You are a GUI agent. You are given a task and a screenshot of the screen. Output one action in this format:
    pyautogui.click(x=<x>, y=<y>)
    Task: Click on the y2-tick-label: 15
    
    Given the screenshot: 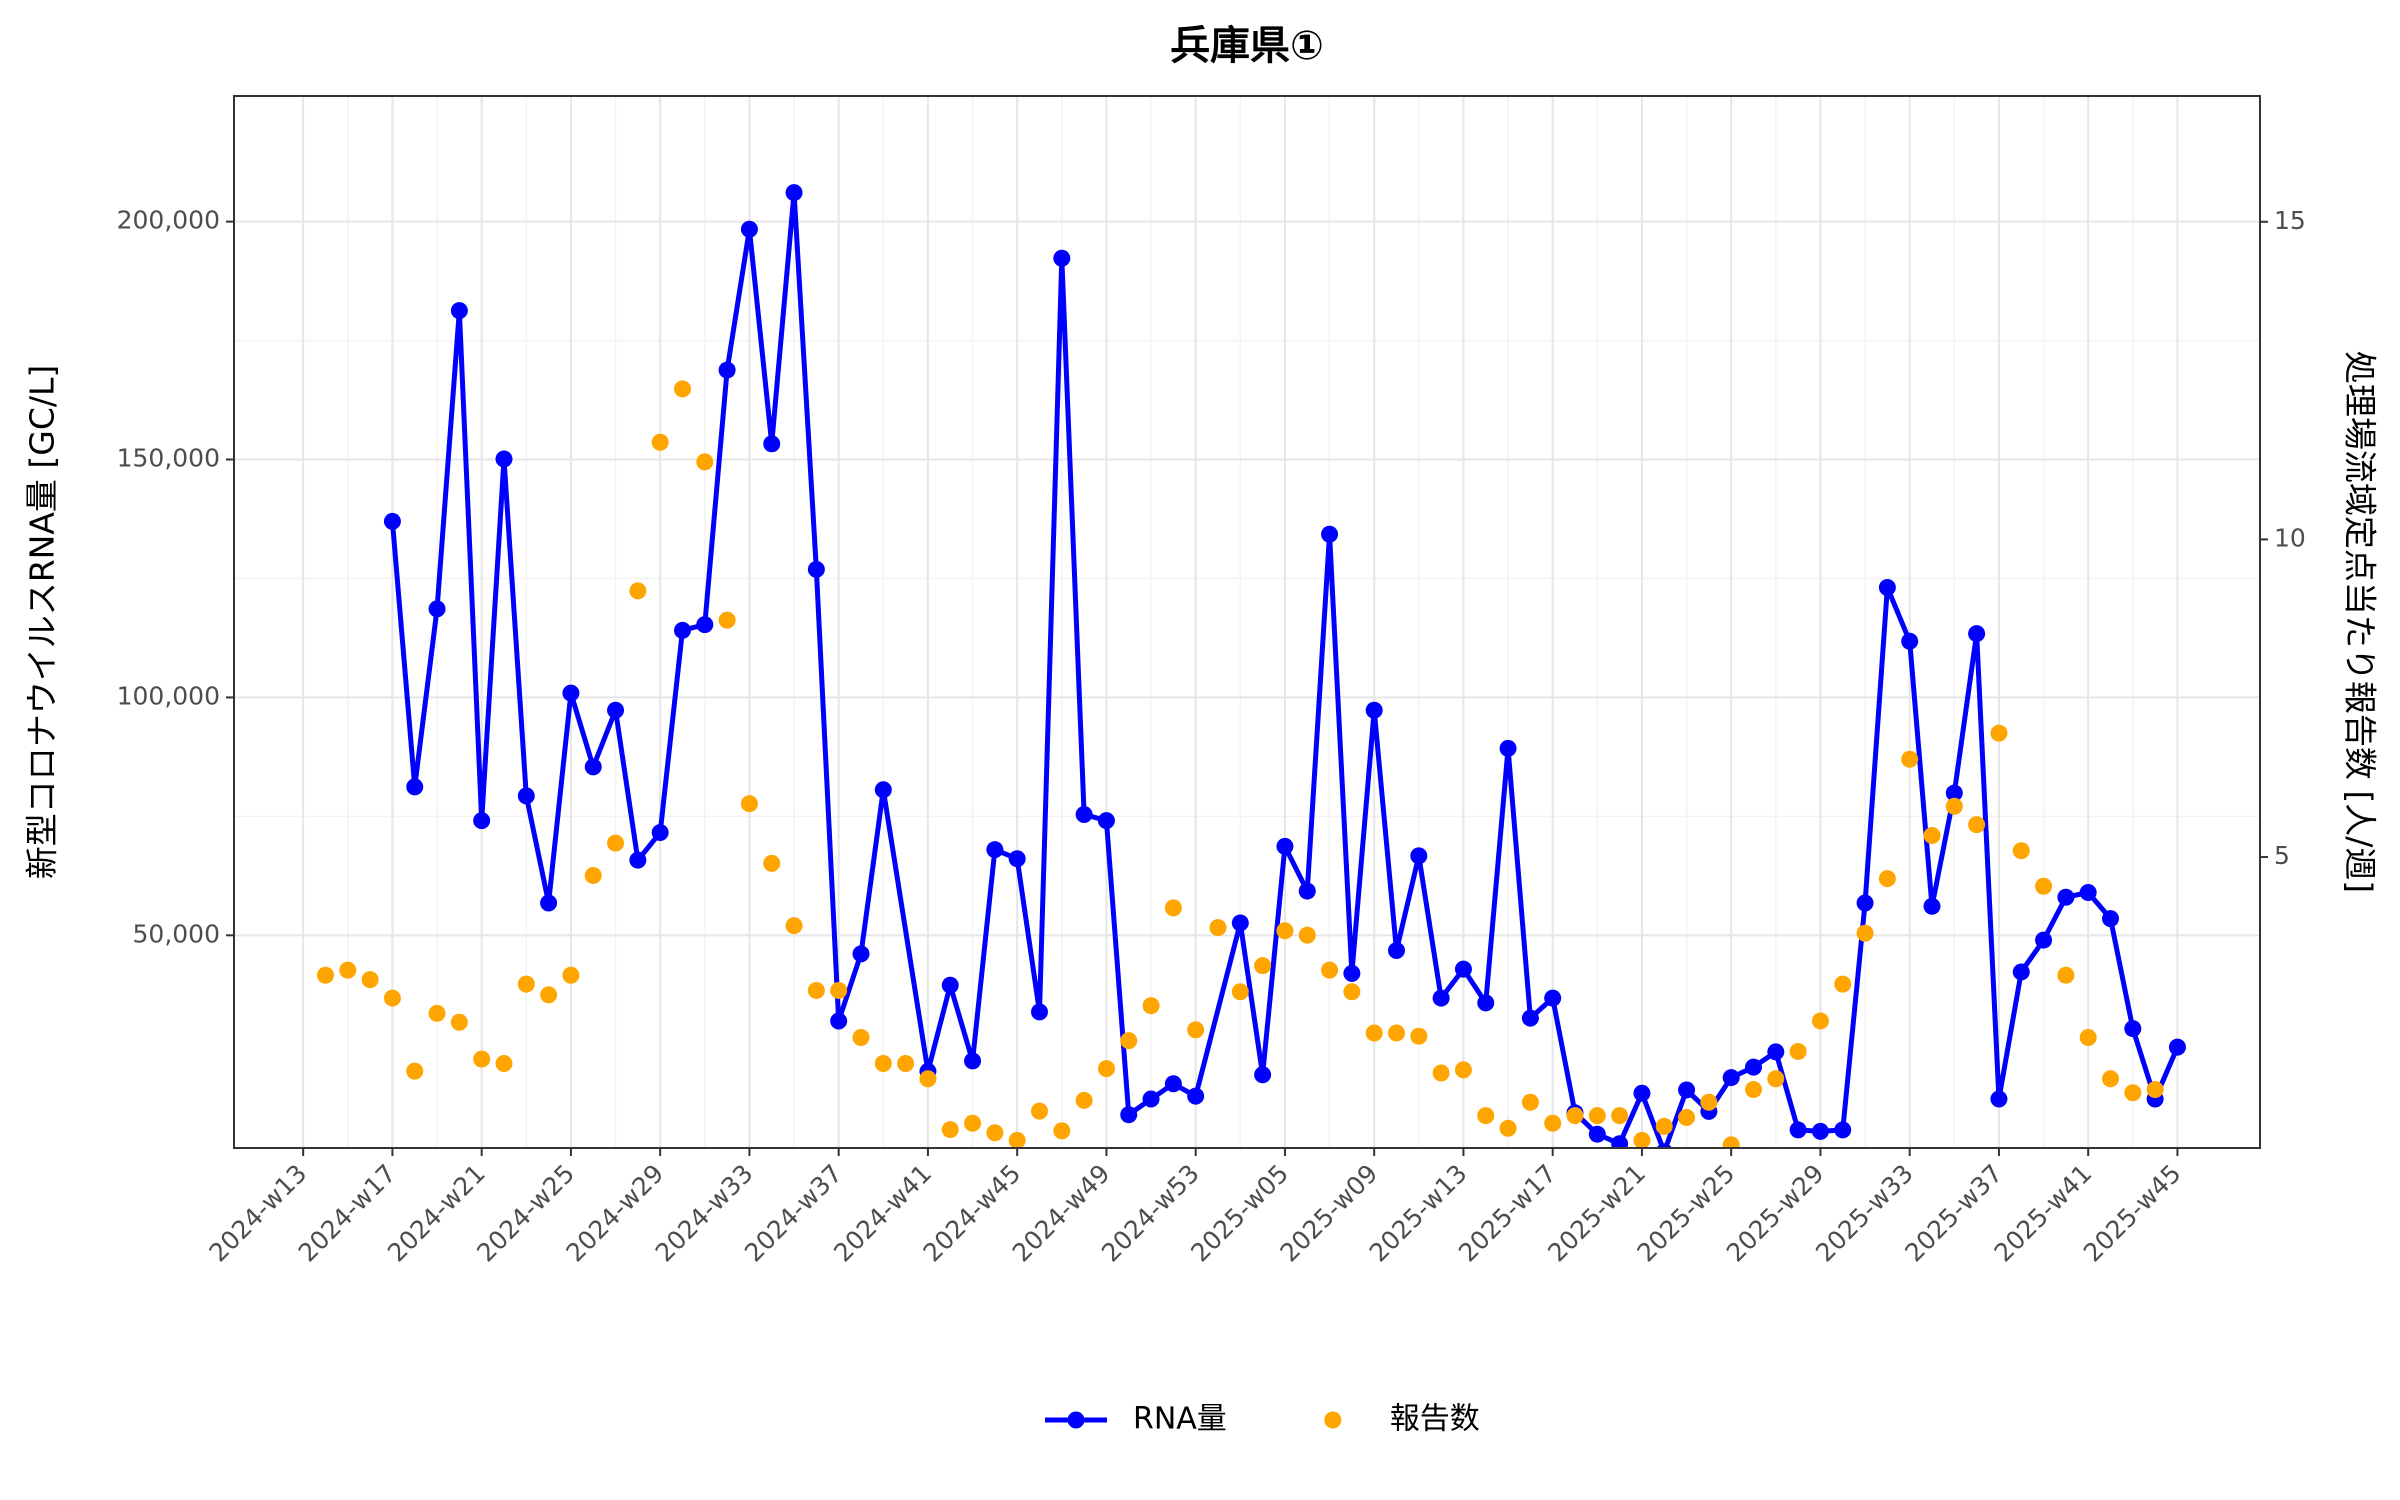 What is the action you would take?
    pyautogui.click(x=2290, y=220)
    